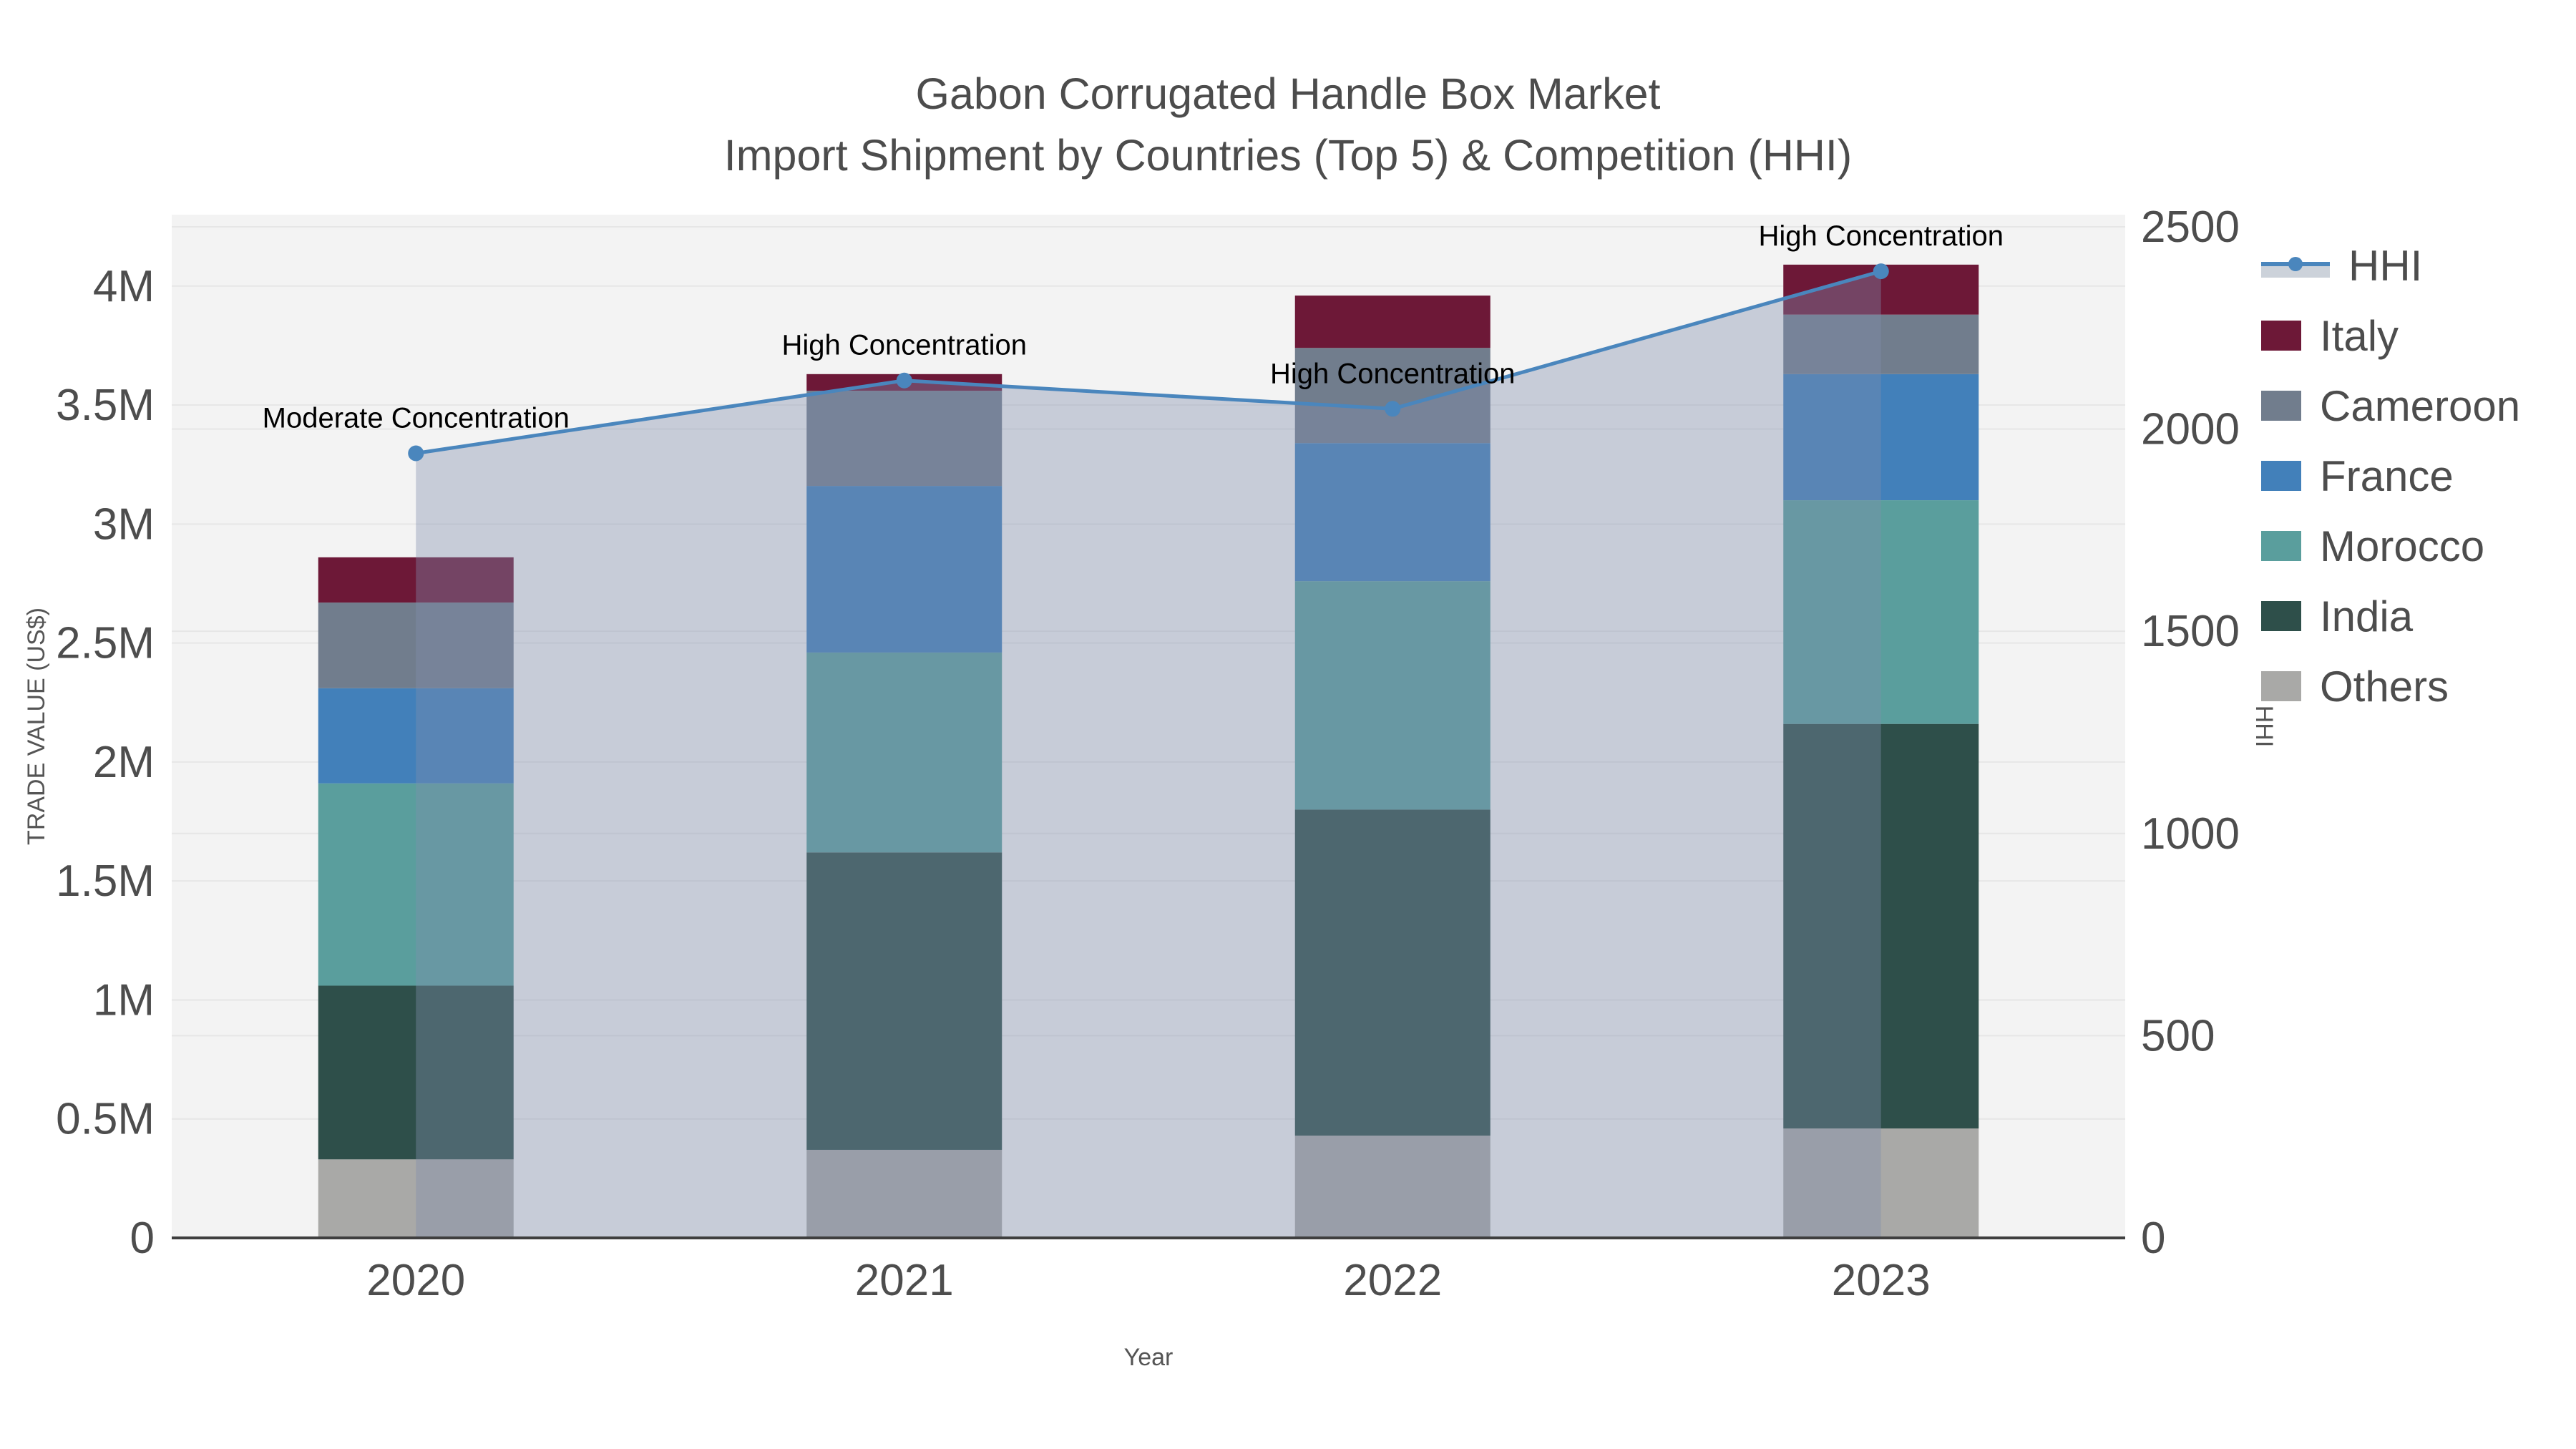 The image size is (2576, 1449). What do you see at coordinates (2153, 1238) in the screenshot?
I see `y-right-tick-label: 0` at bounding box center [2153, 1238].